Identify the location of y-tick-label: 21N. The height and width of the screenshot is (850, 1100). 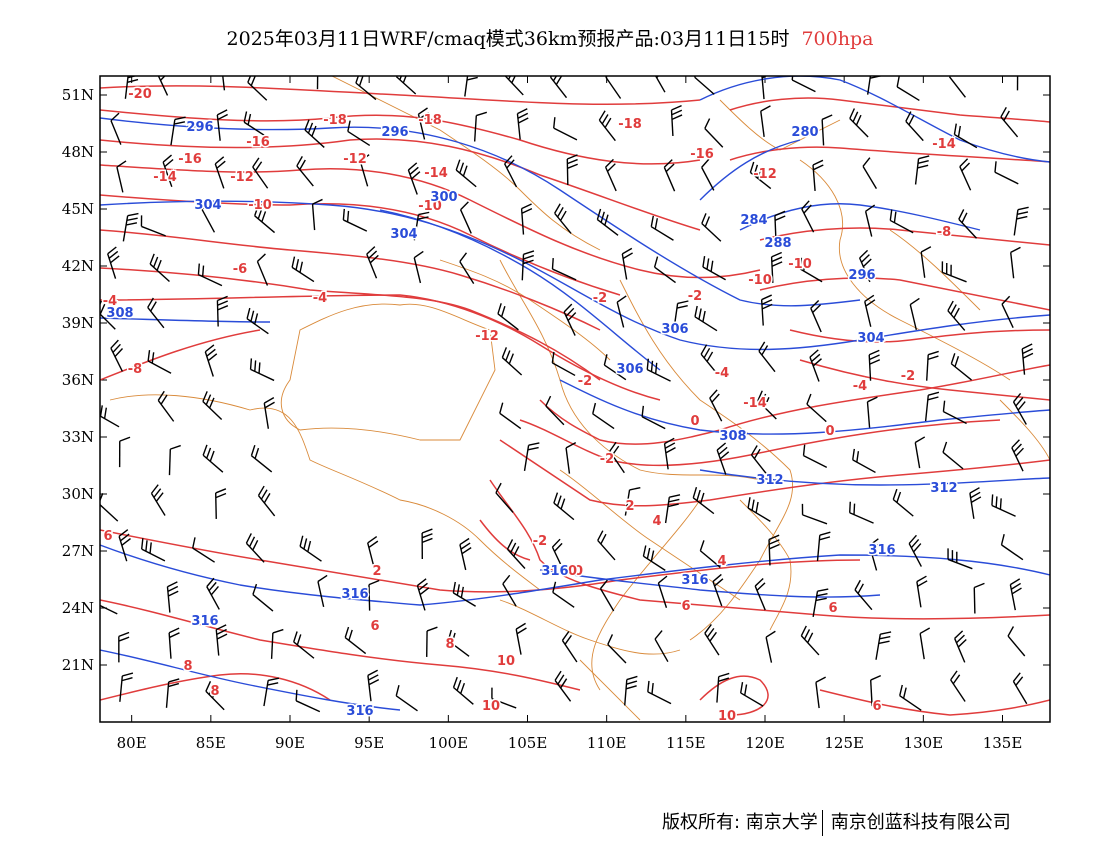
(78, 665).